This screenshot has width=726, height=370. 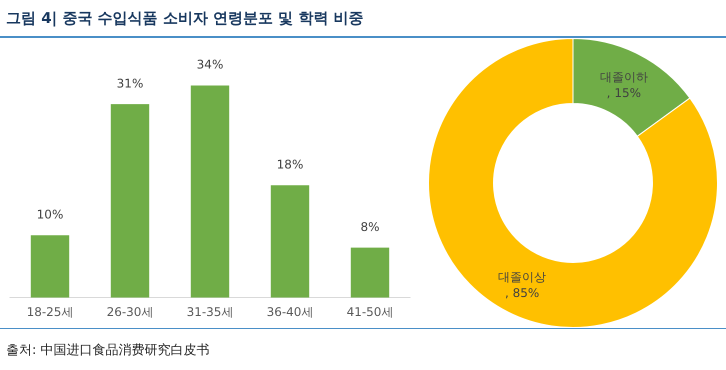 I want to click on source-note: 출처: 中国进口食品消费研究白皮书, so click(x=108, y=350).